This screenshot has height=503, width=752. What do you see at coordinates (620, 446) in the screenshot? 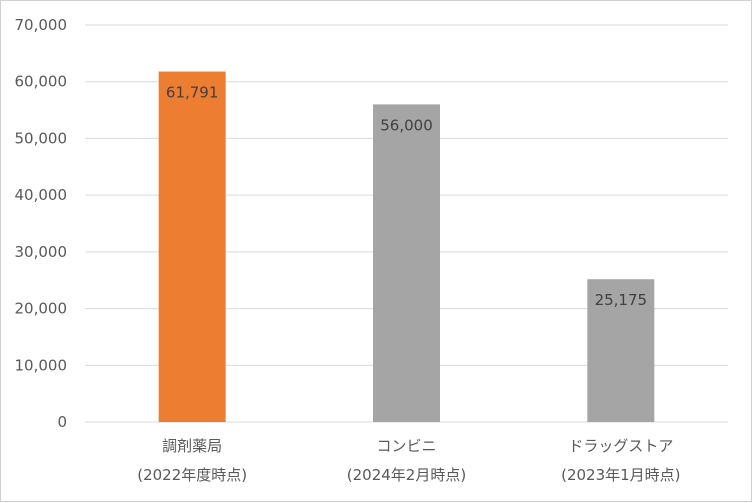
I see `x-category-label: ドラッグストア` at bounding box center [620, 446].